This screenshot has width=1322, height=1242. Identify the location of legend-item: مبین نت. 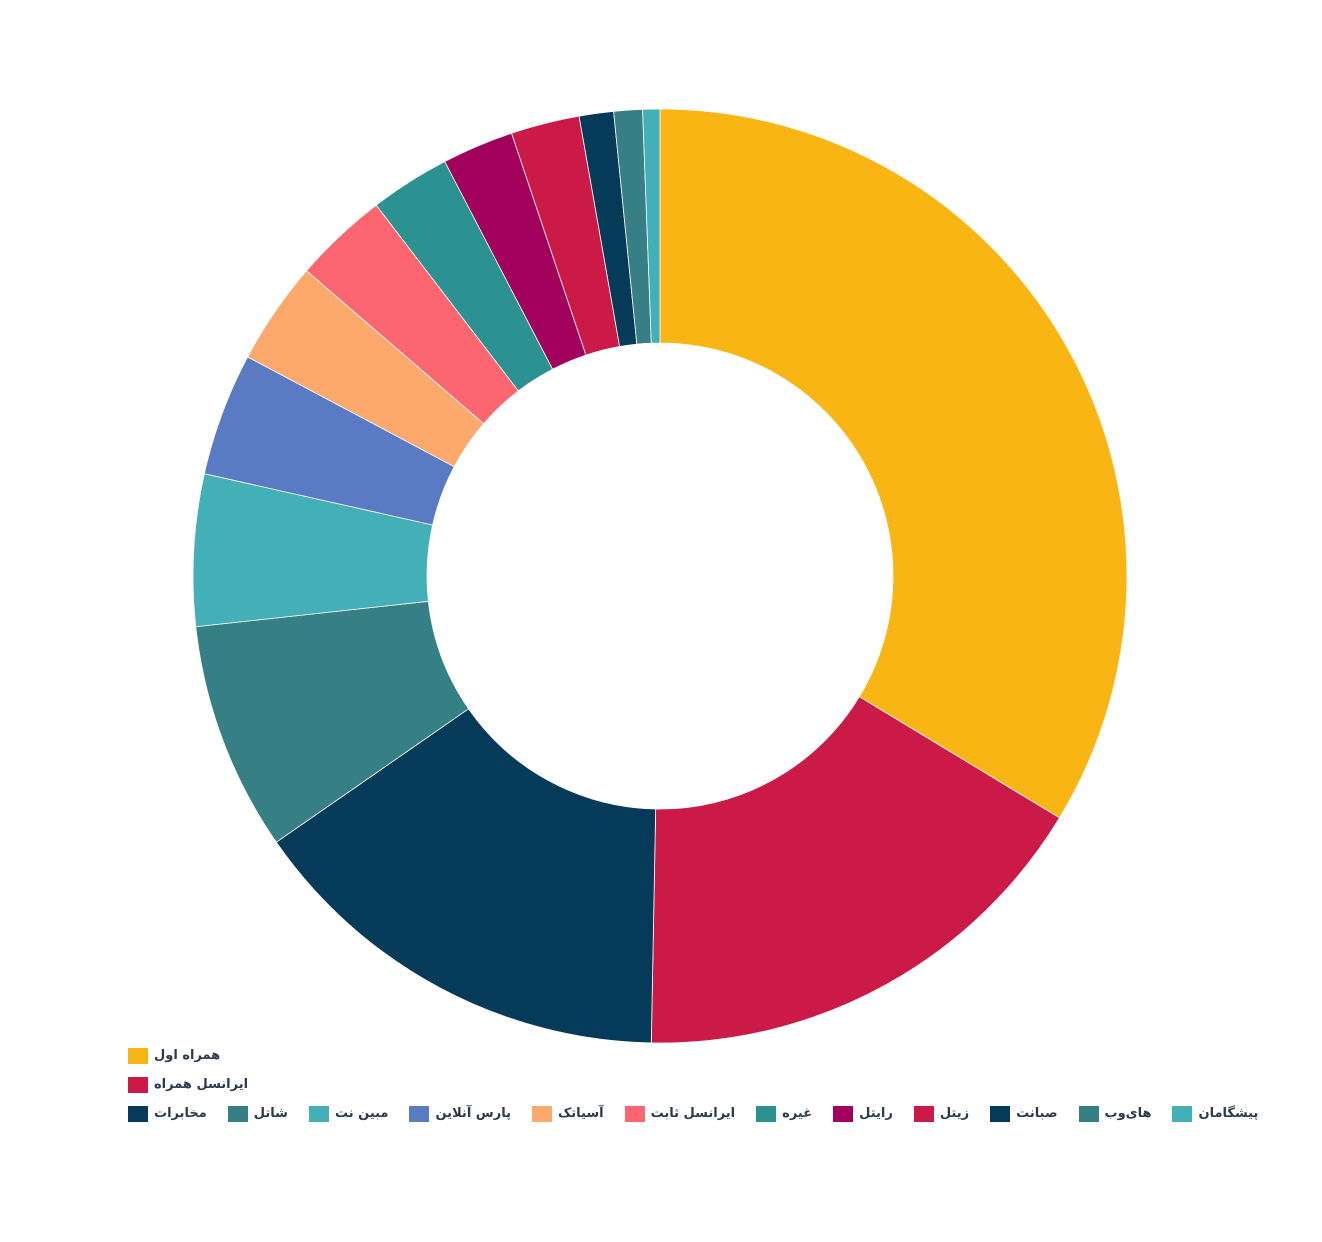
(348, 1113).